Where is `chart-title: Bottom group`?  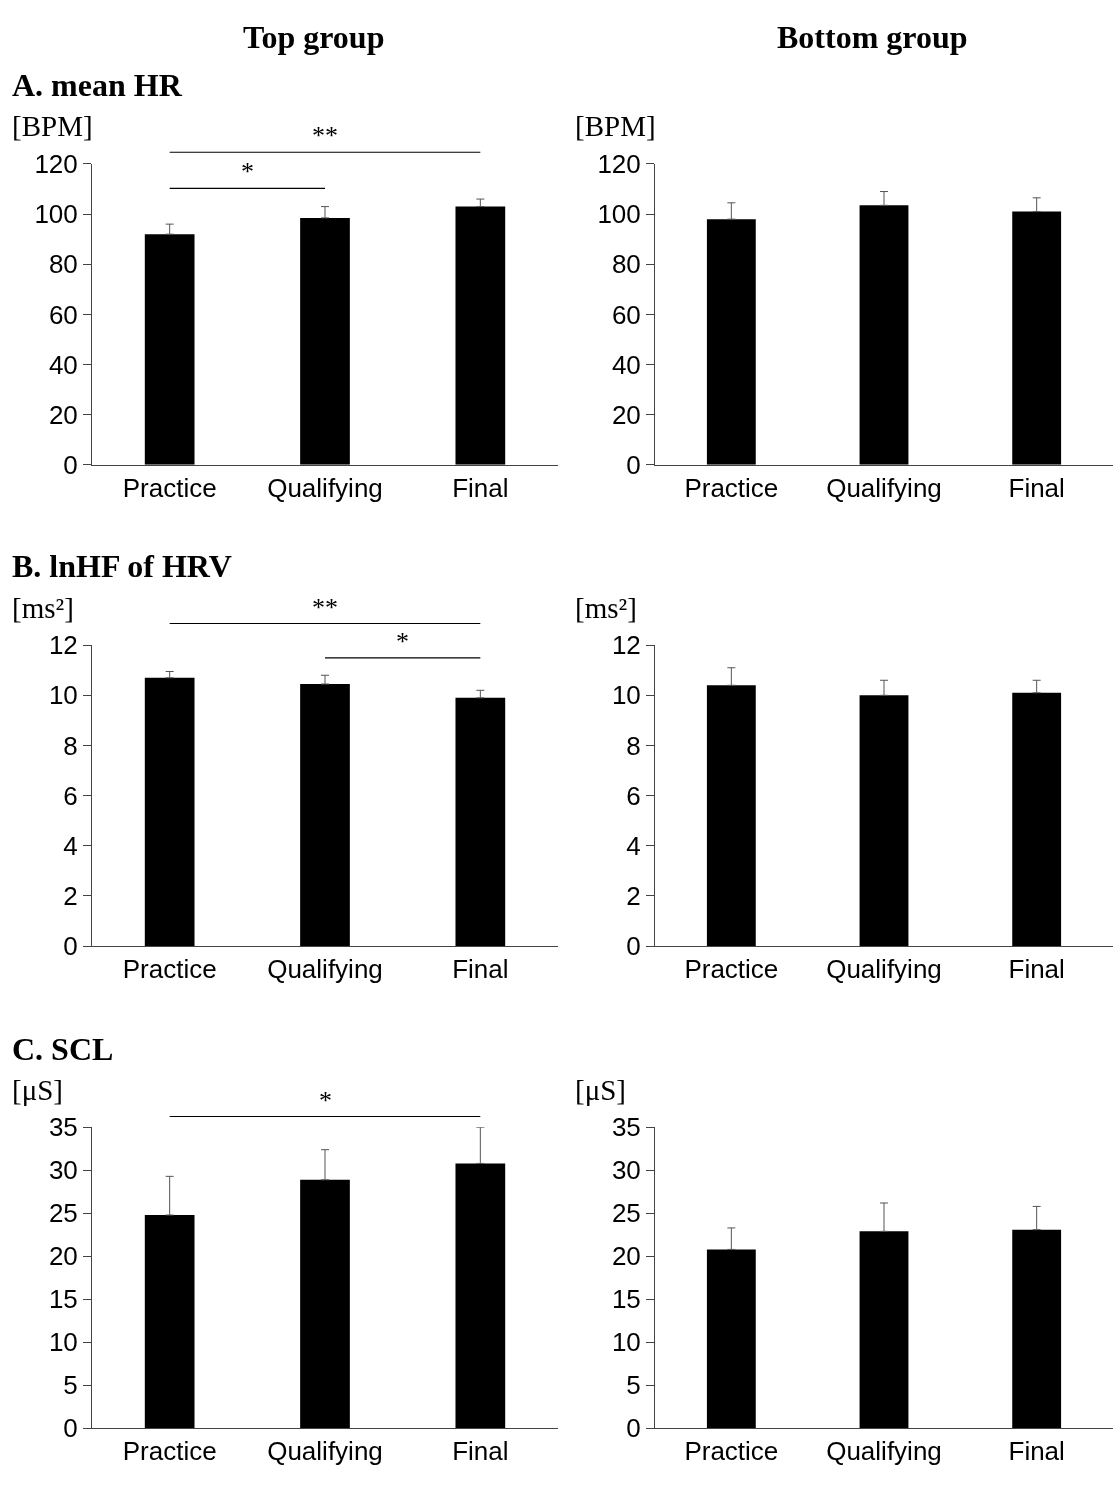
chart-title: Bottom group is located at coordinates (872, 37).